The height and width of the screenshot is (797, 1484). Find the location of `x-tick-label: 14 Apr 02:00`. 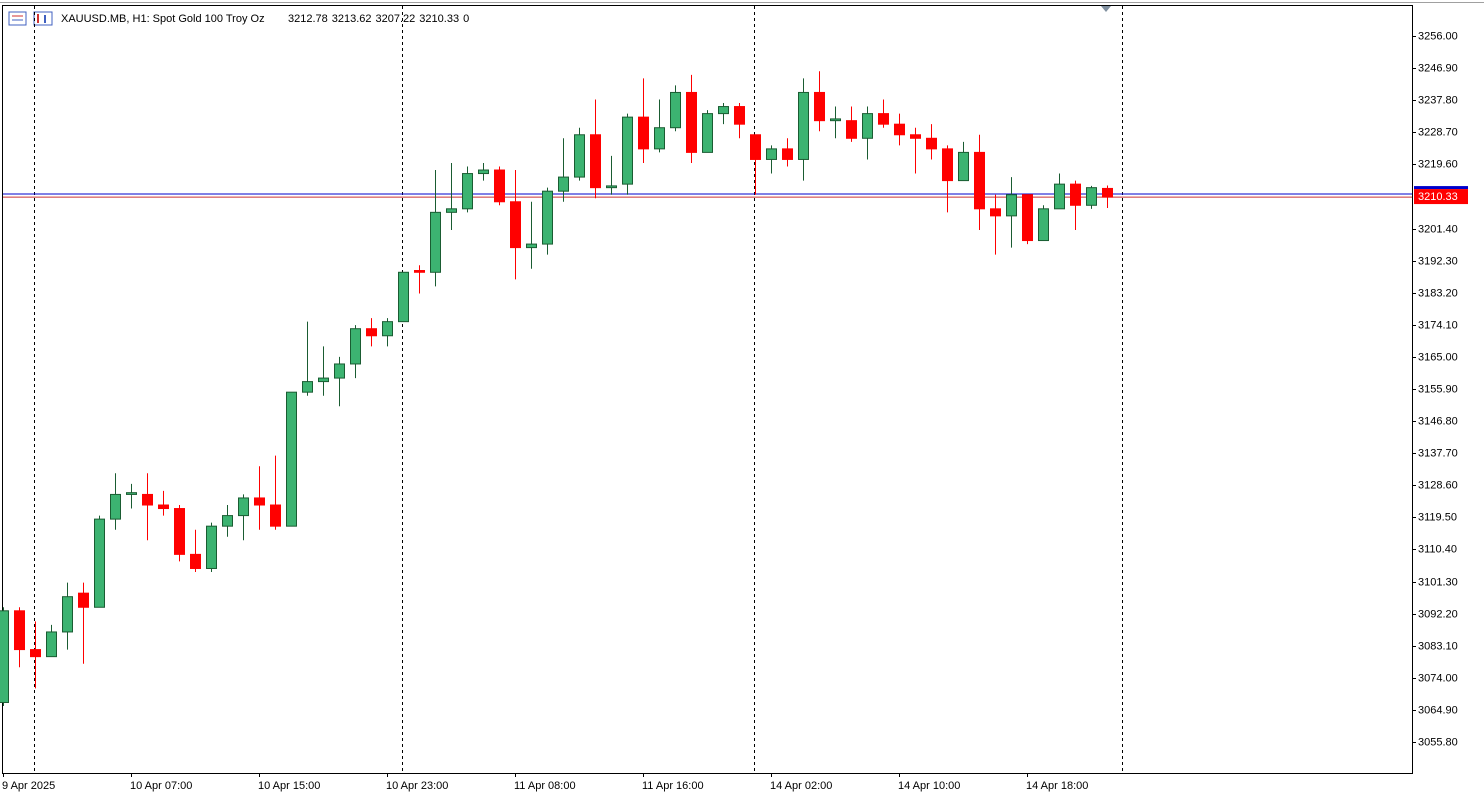

x-tick-label: 14 Apr 02:00 is located at coordinates (801, 786).